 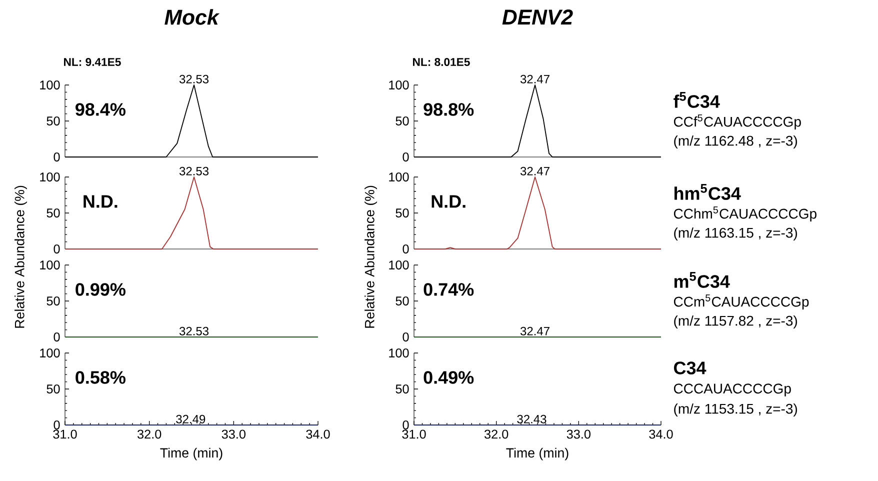 What do you see at coordinates (441, 62) in the screenshot?
I see `chart-subtitle: NL: 8.01E5` at bounding box center [441, 62].